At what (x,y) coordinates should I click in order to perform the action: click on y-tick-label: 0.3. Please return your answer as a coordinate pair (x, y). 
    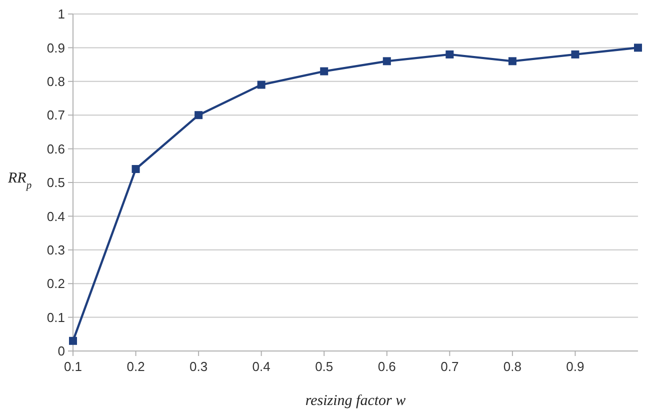
    Looking at the image, I should click on (55, 250).